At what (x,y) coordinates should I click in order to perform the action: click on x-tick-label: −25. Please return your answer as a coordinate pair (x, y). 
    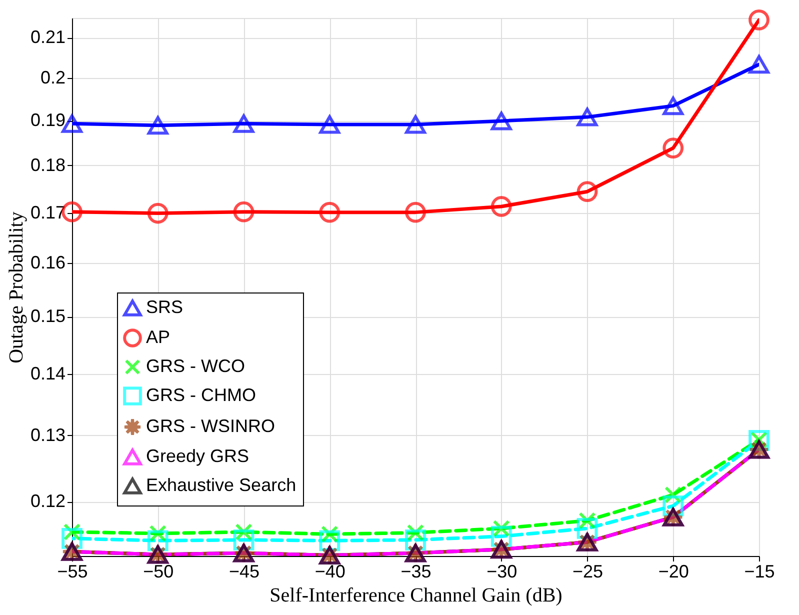
    Looking at the image, I should click on (588, 572).